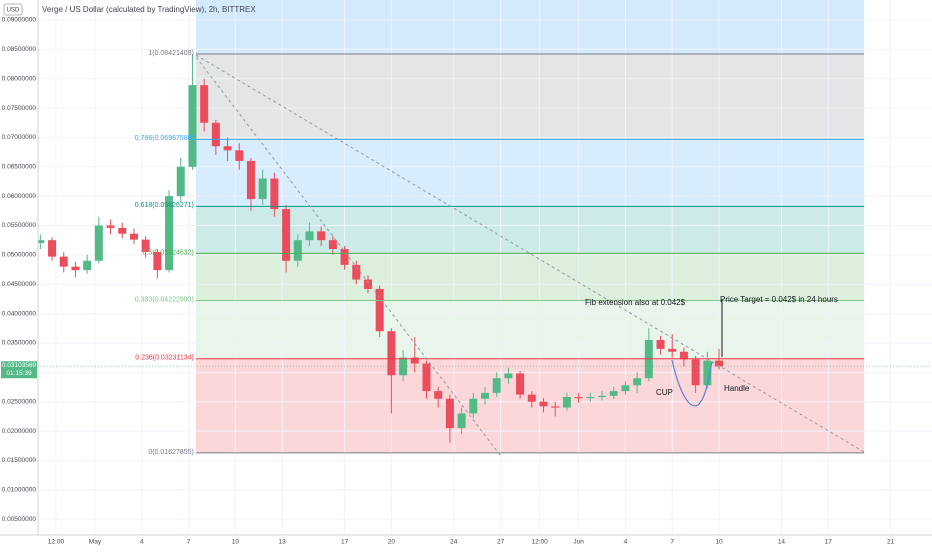  What do you see at coordinates (19, 137) in the screenshot?
I see `y-tick-label: 0.07000000` at bounding box center [19, 137].